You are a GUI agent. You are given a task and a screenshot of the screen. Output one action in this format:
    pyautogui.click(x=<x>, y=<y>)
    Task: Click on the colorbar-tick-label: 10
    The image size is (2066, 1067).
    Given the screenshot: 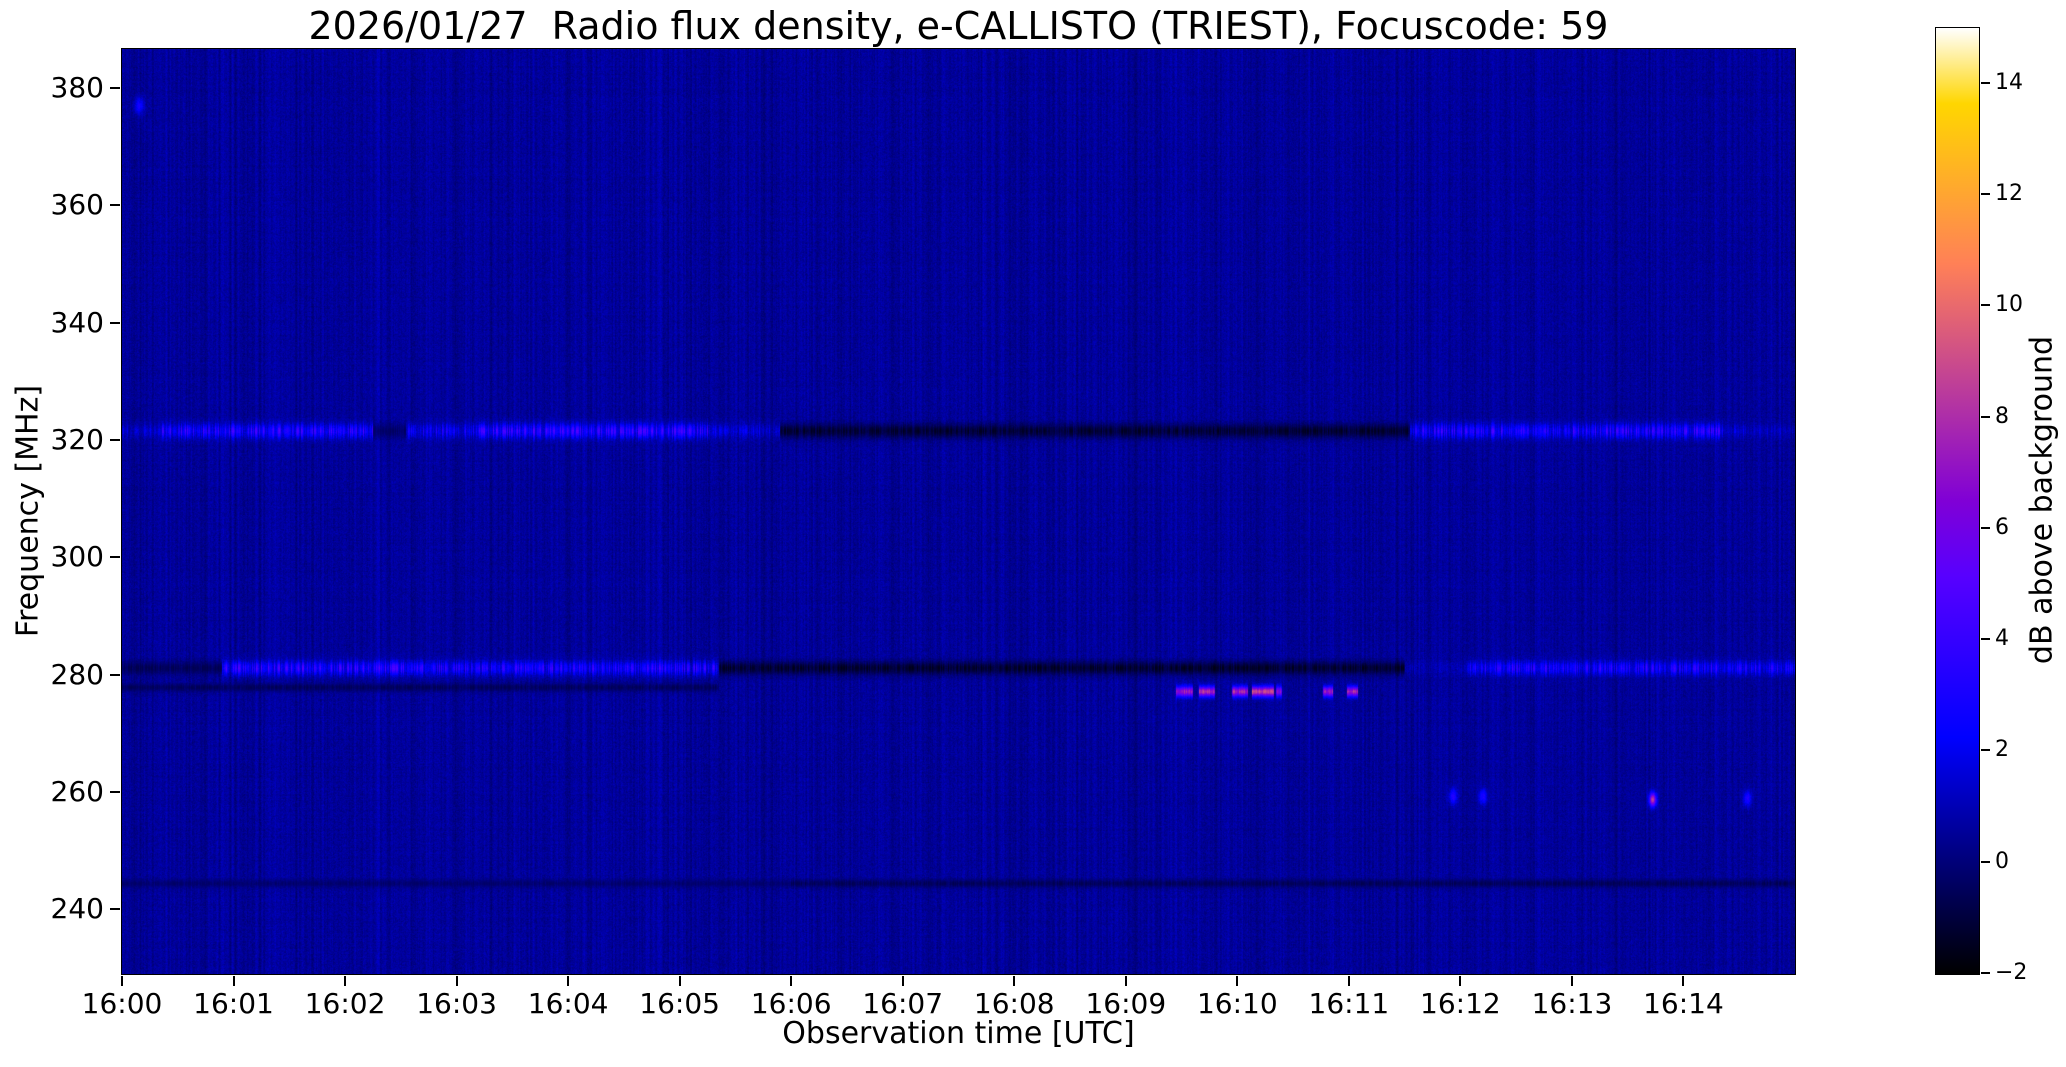 What is the action you would take?
    pyautogui.click(x=2009, y=305)
    